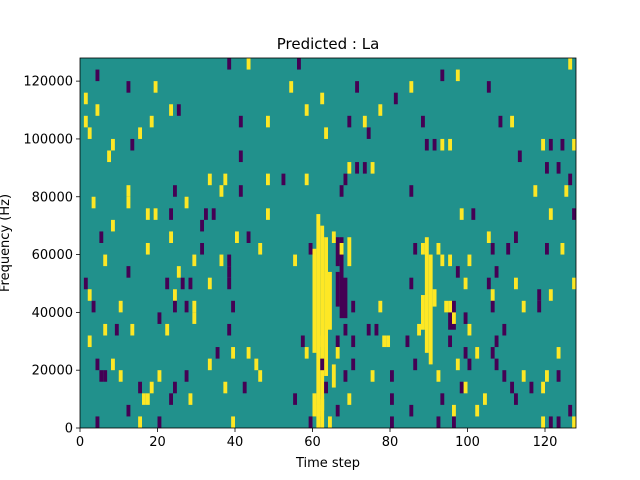 The image size is (640, 480). I want to click on x-tick-label: 40, so click(235, 442).